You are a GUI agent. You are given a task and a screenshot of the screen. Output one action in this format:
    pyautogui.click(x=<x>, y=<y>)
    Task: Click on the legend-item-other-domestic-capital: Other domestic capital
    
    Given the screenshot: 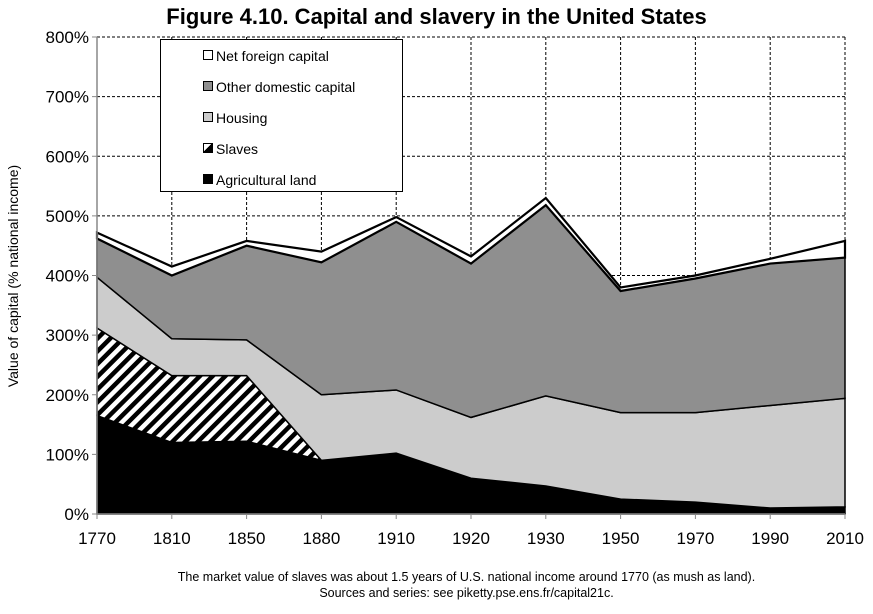 What is the action you would take?
    pyautogui.click(x=279, y=87)
    